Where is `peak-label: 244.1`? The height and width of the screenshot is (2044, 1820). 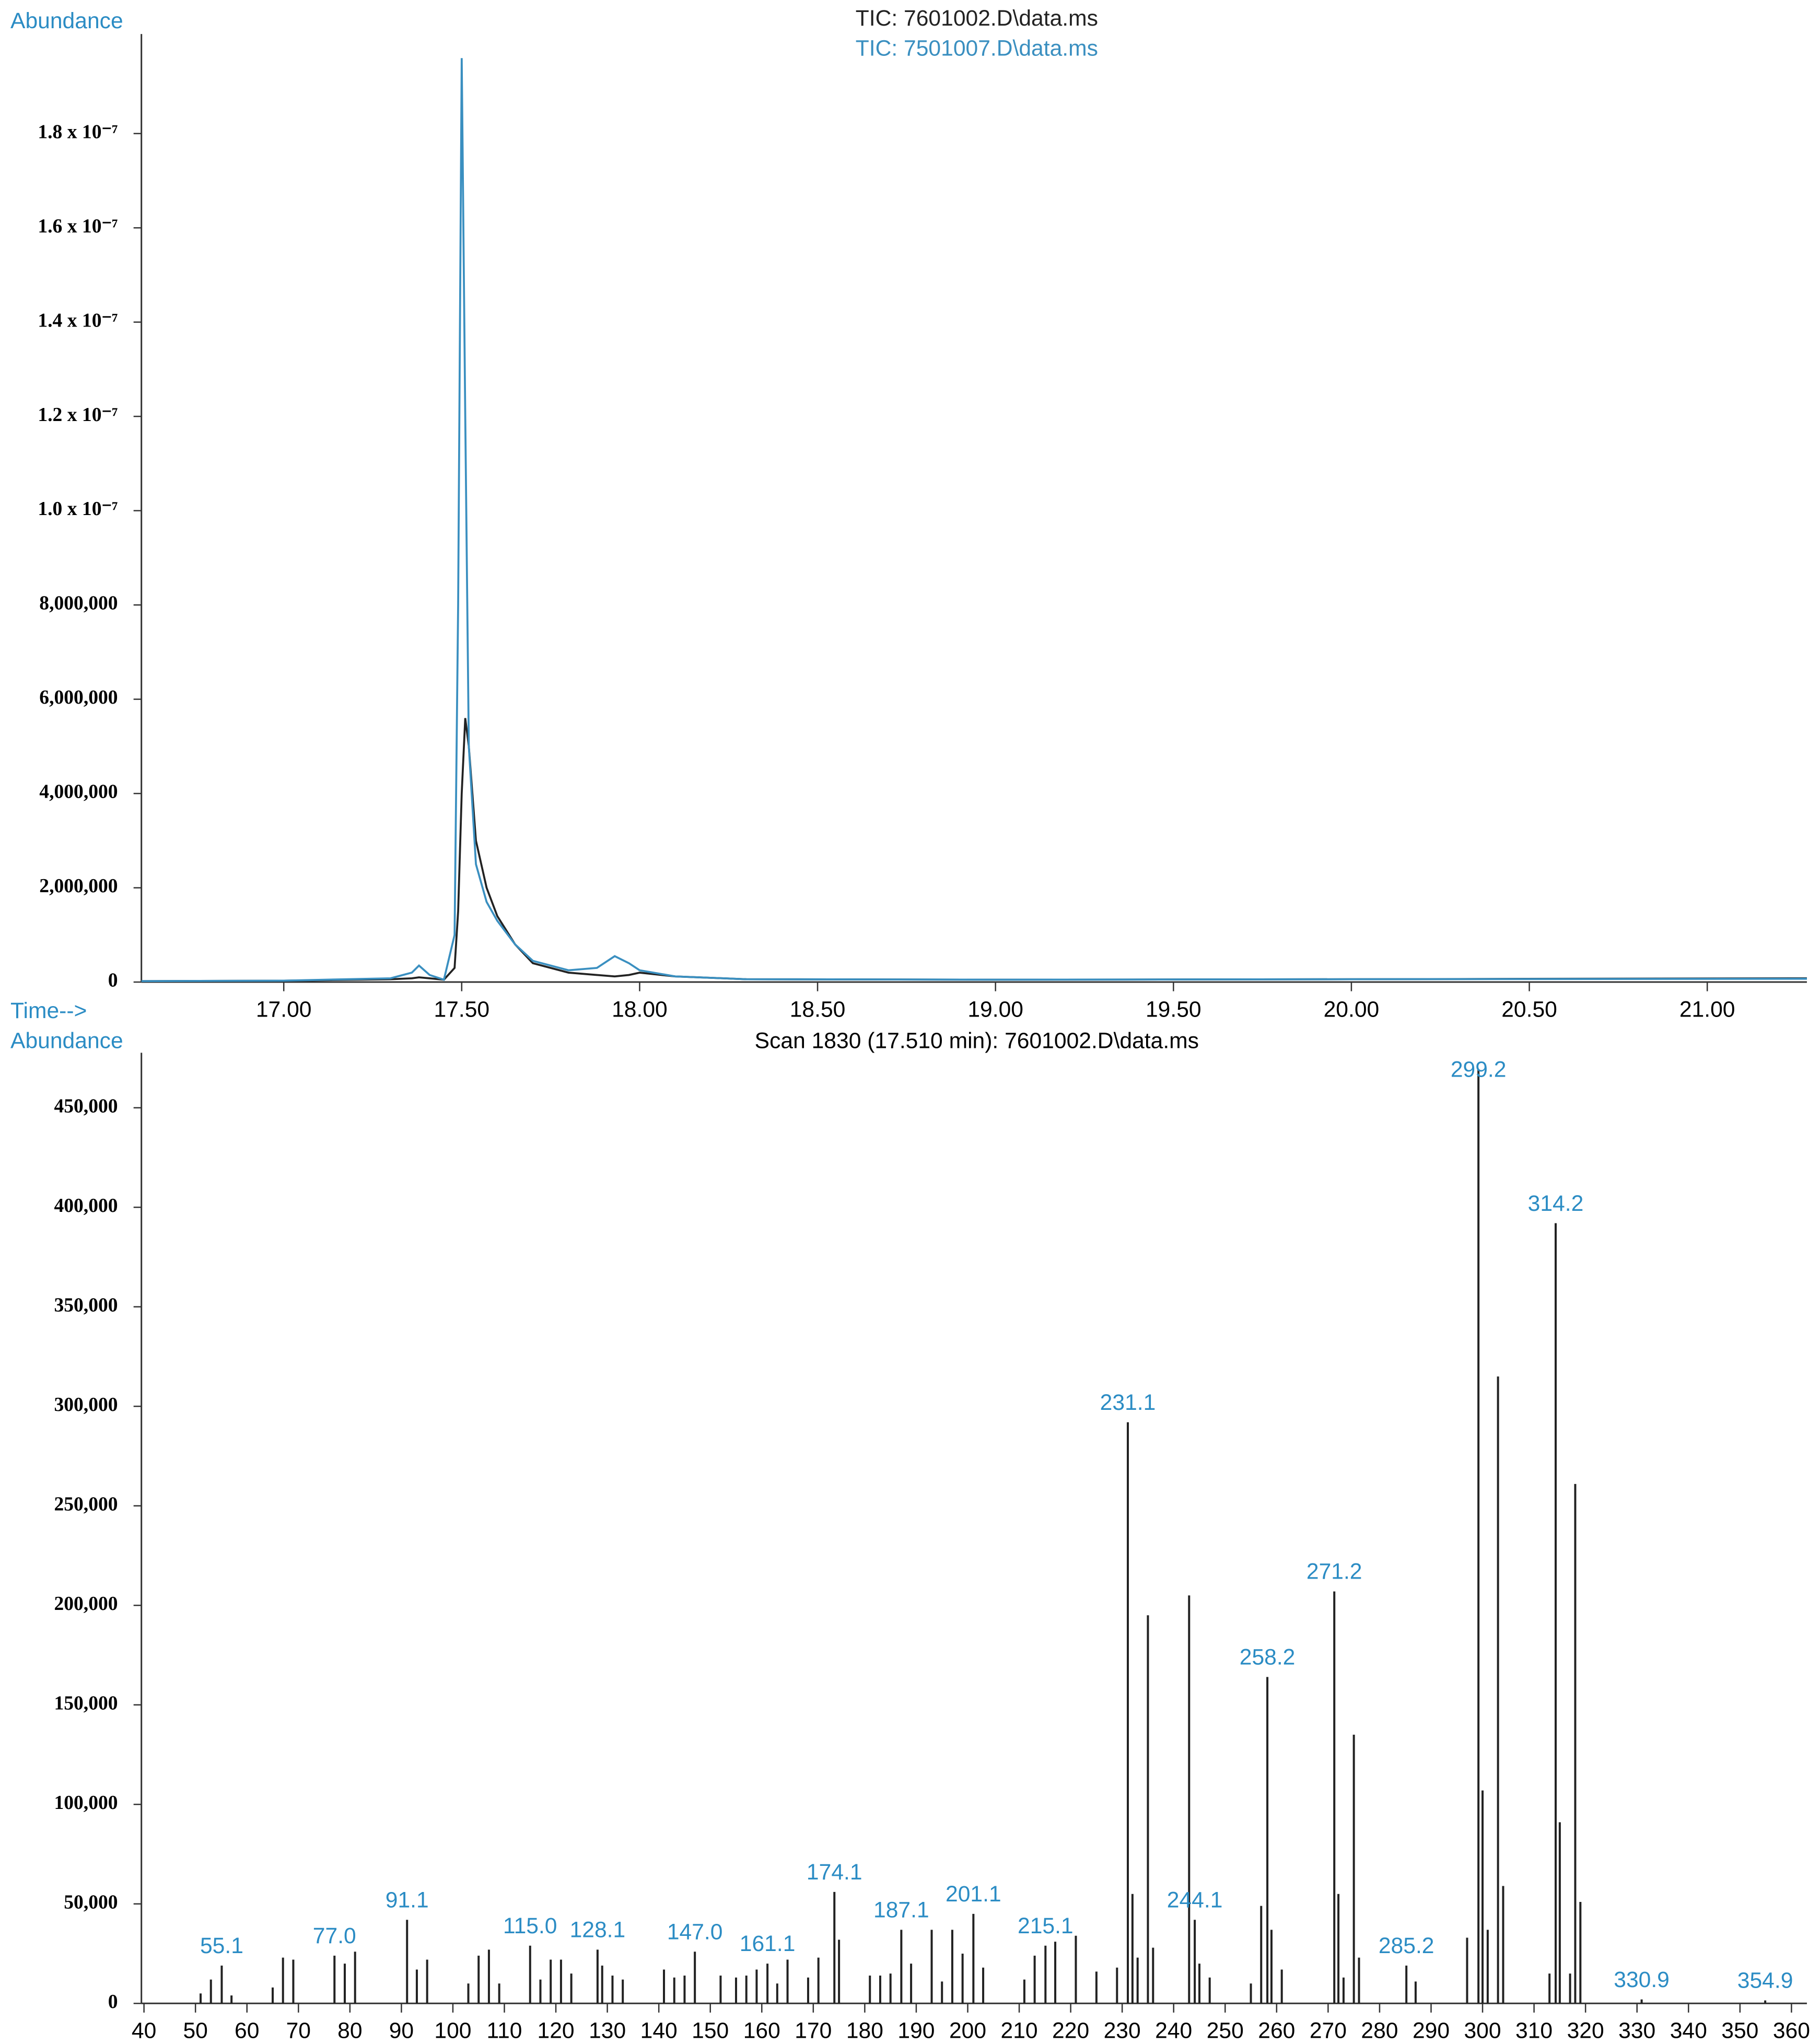 peak-label: 244.1 is located at coordinates (1195, 1899).